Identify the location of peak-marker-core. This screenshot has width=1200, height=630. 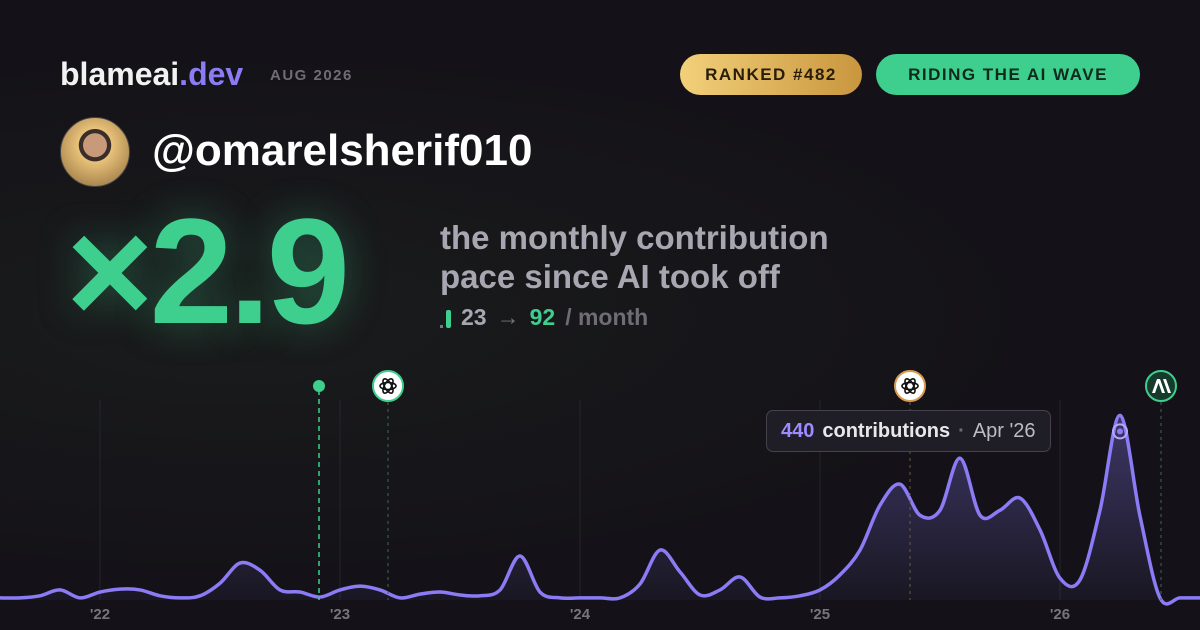
(1120, 431).